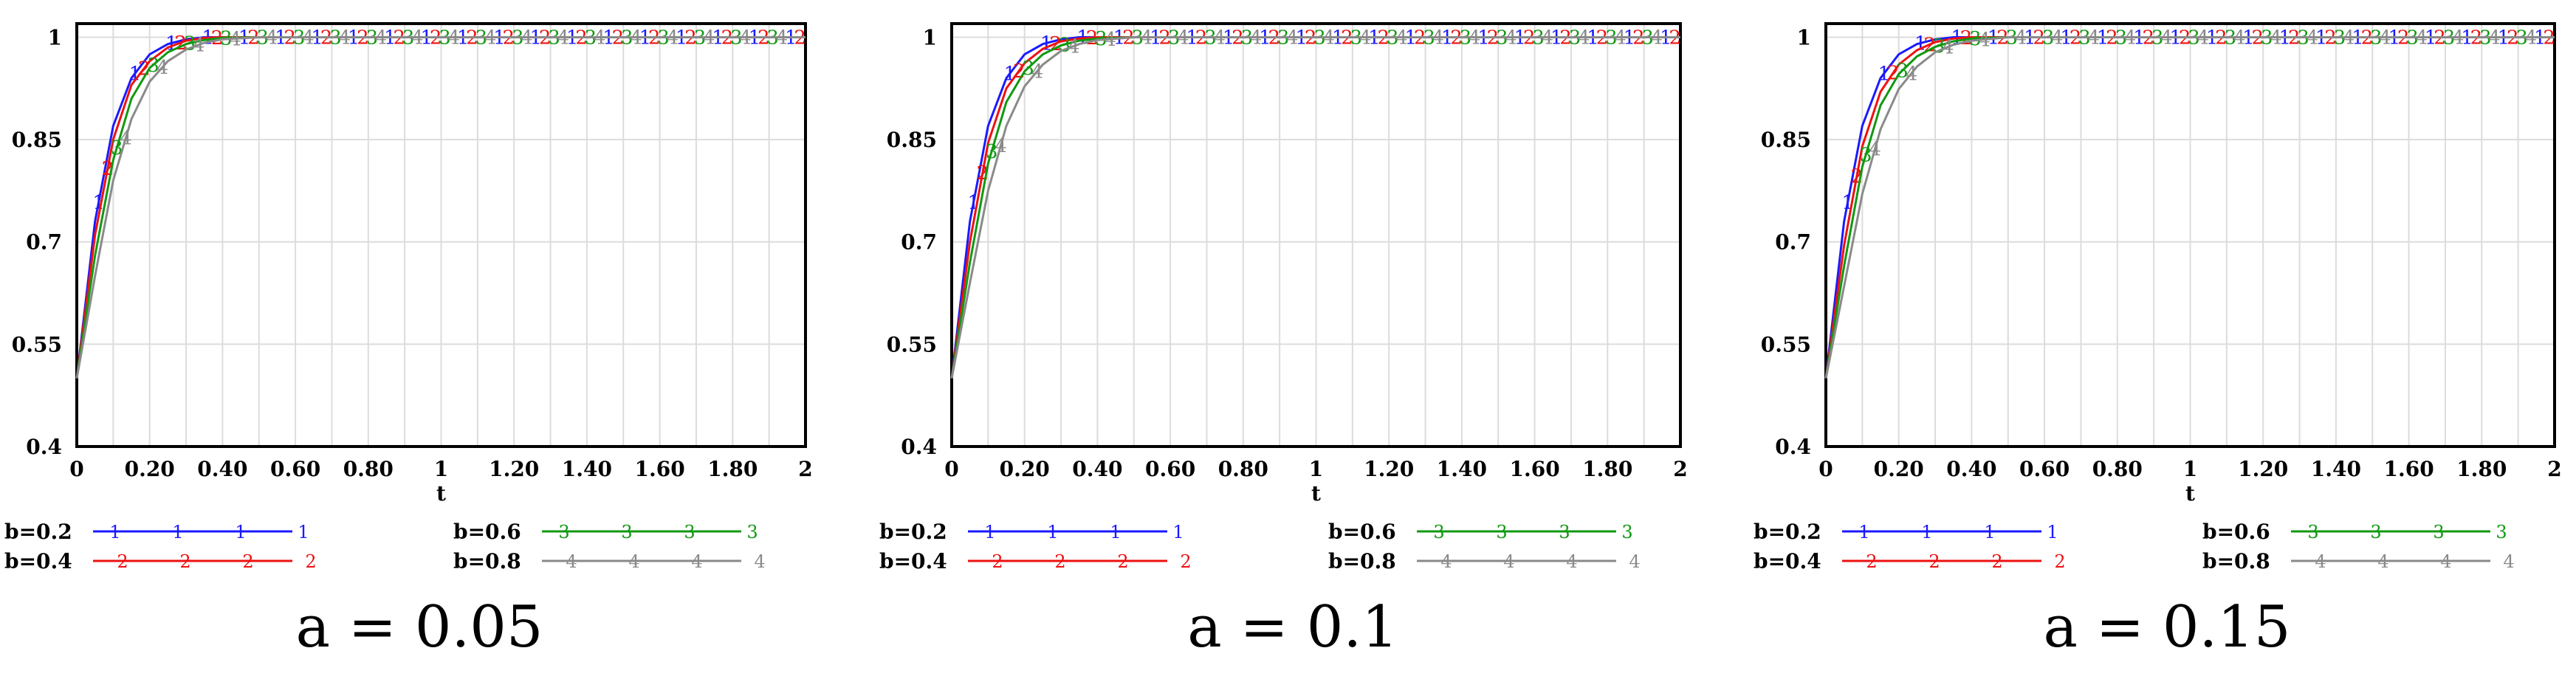 The width and height of the screenshot is (2576, 679). Describe the element at coordinates (2117, 469) in the screenshot. I see `x-tick-label: 0.80` at that location.